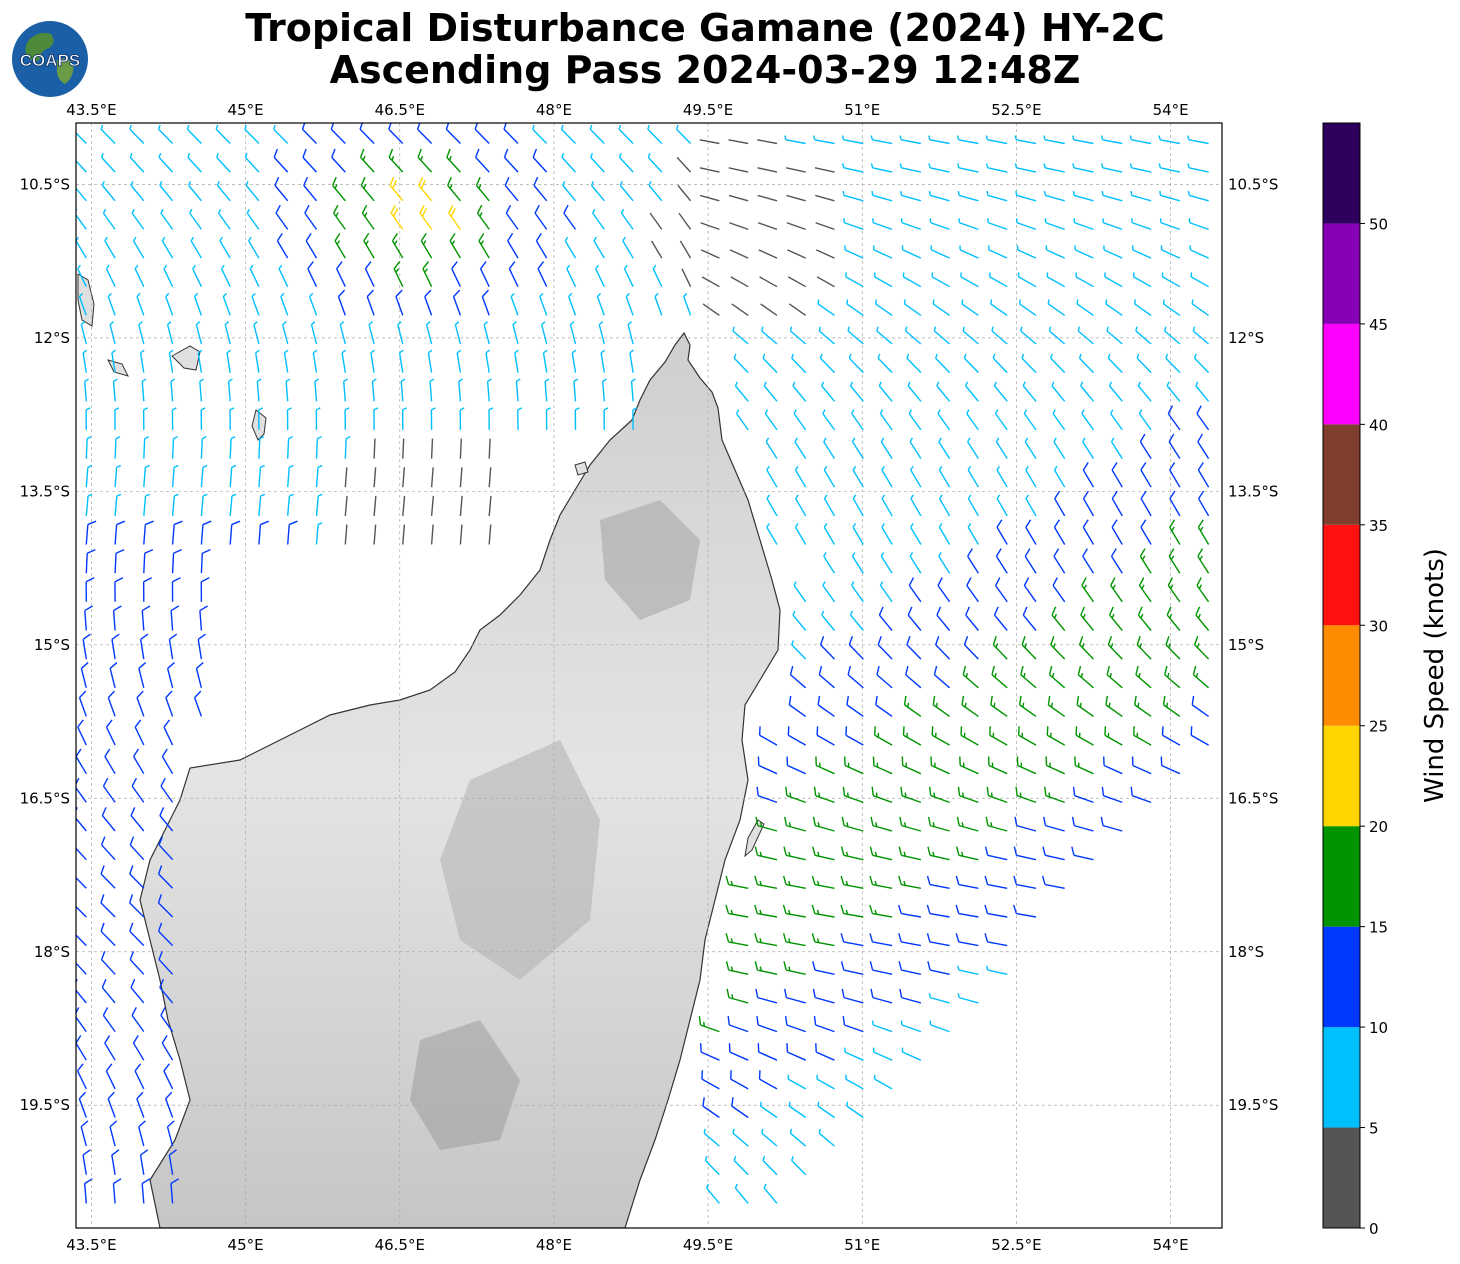 The image size is (1460, 1264). What do you see at coordinates (1374, 1229) in the screenshot?
I see `colorbar-tick-label: 0` at bounding box center [1374, 1229].